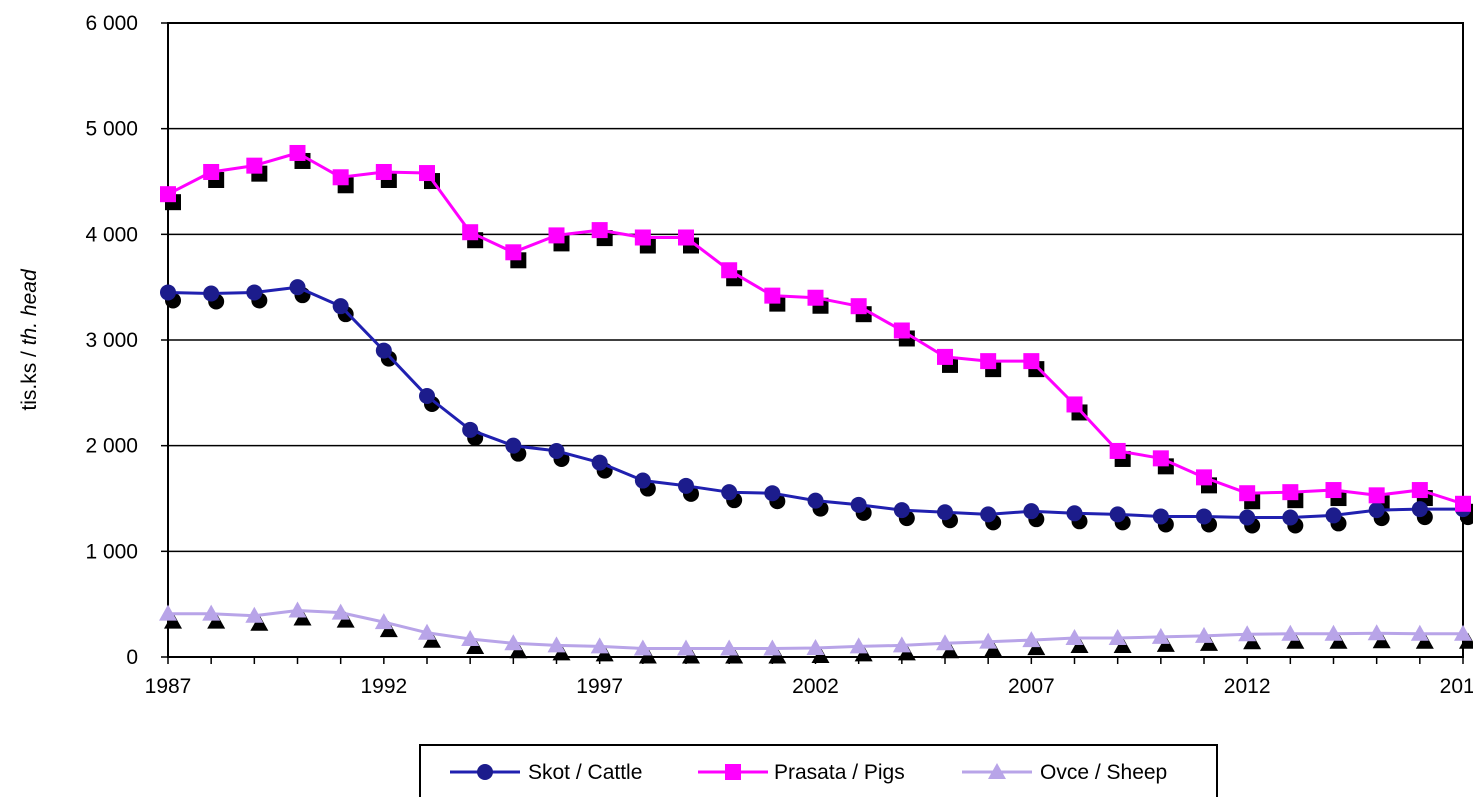 This screenshot has width=1473, height=802. I want to click on legend-label: Ovce / Sheep, so click(1103, 772).